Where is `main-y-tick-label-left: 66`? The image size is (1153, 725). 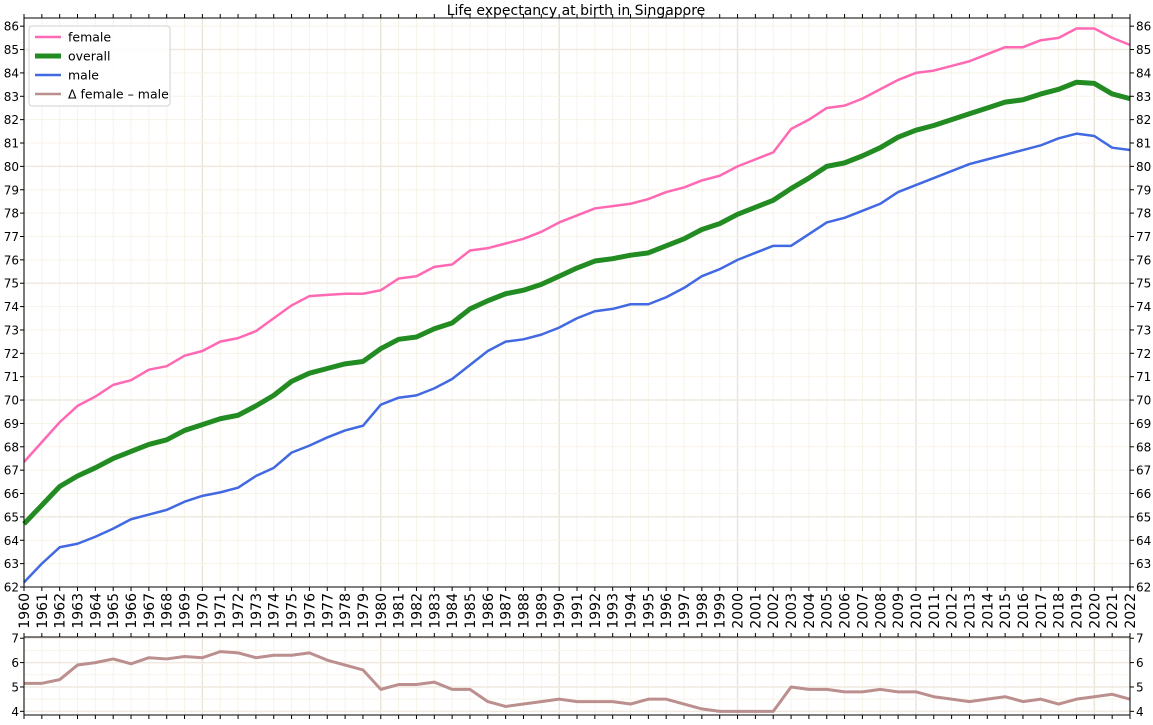
main-y-tick-label-left: 66 is located at coordinates (11, 494).